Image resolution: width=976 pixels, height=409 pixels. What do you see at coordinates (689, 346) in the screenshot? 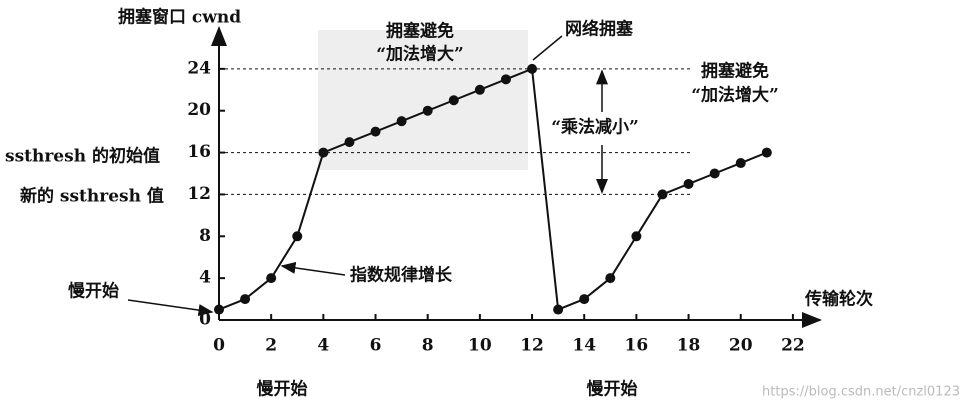
I see `x-tick-label: 18` at bounding box center [689, 346].